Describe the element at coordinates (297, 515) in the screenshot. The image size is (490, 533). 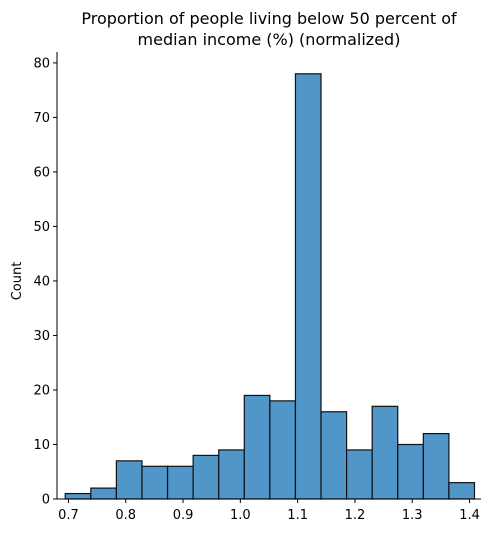
I see `x-tick-label: 1.1` at that location.